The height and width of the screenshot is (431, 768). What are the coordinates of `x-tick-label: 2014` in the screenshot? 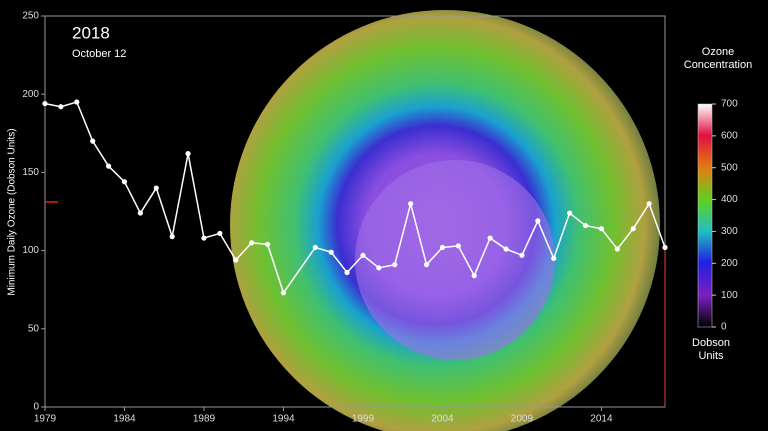 It's located at (601, 419).